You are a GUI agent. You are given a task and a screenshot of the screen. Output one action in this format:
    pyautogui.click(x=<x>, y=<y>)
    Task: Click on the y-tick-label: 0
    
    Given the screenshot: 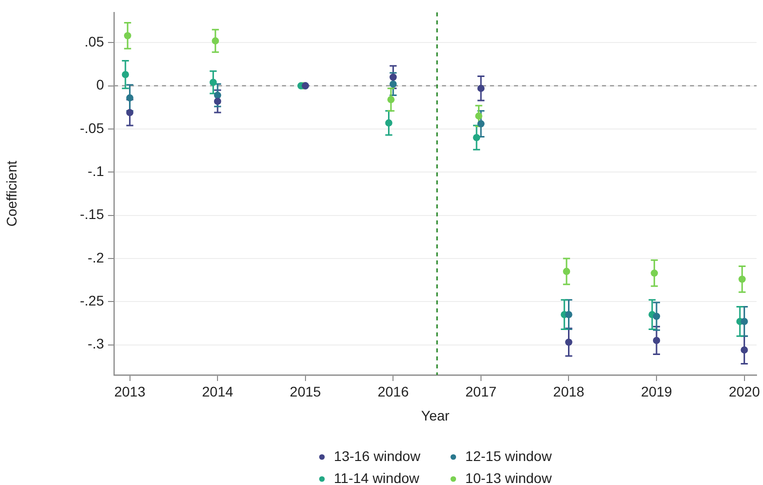 What is the action you would take?
    pyautogui.click(x=100, y=84)
    